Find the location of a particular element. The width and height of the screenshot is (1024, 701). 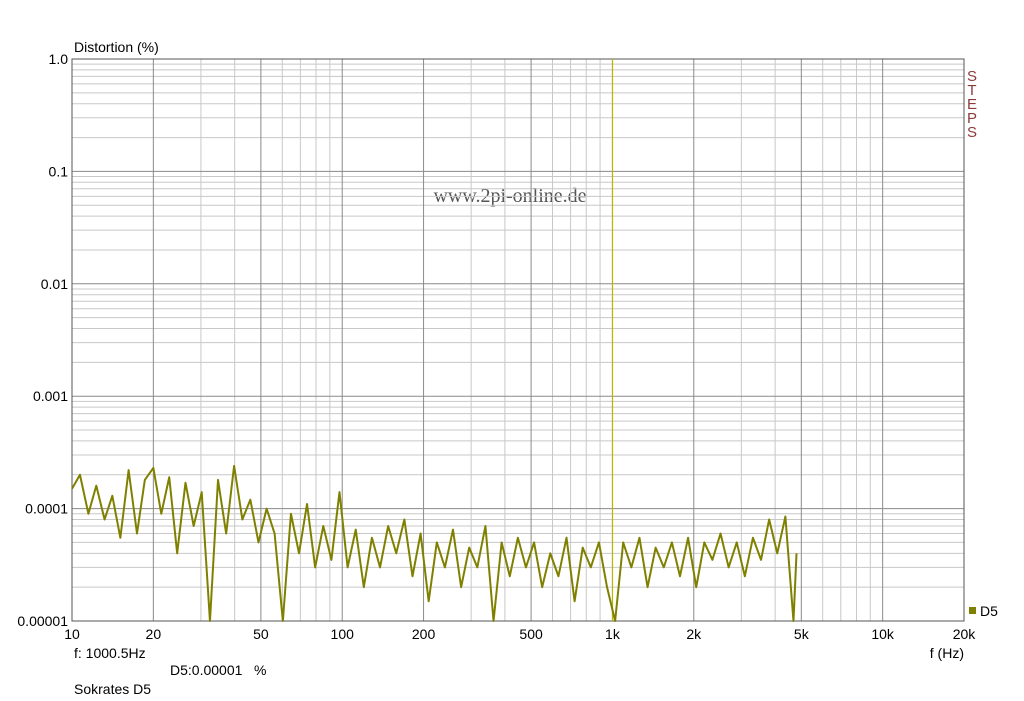

x-tick-label: 1k is located at coordinates (613, 634).